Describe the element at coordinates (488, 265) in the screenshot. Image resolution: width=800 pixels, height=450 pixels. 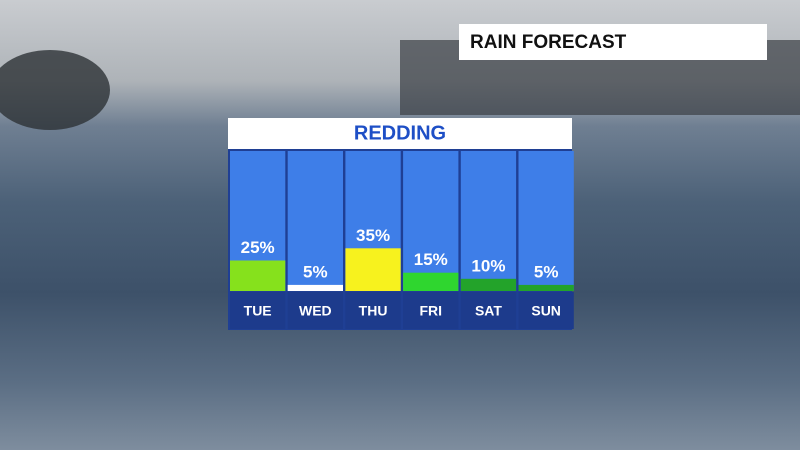
I see `value-label: 10%` at that location.